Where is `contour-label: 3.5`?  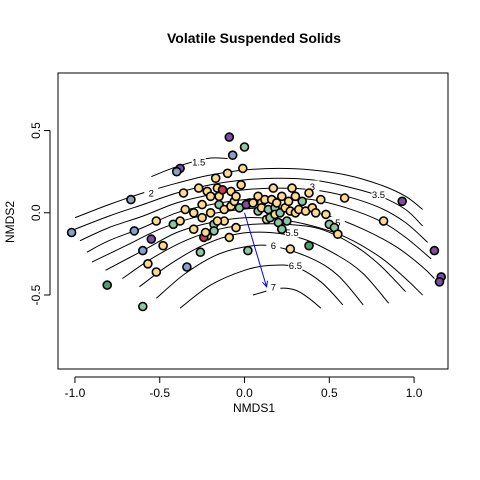
contour-label: 3.5 is located at coordinates (378, 195).